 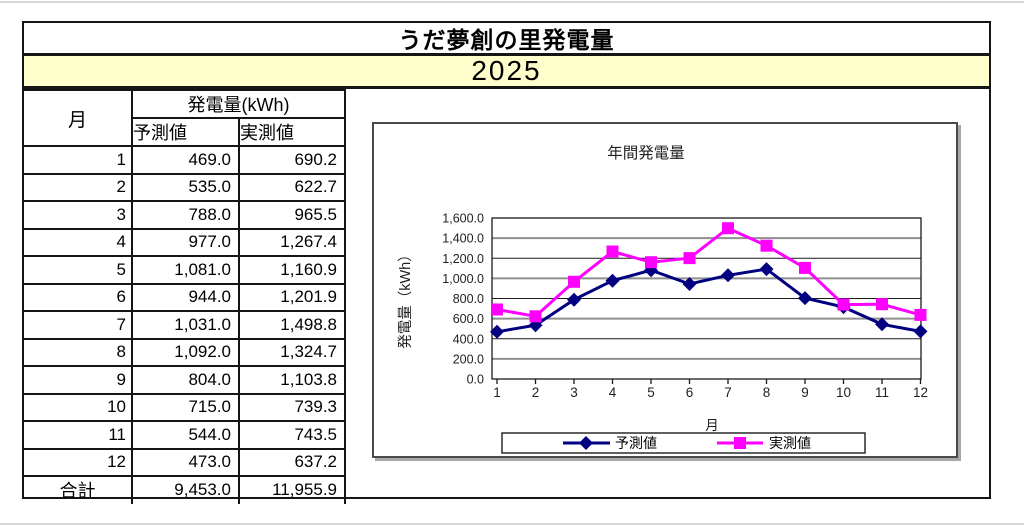 What do you see at coordinates (185, 380) in the screenshot?
I see `cell-predicted: 804.0` at bounding box center [185, 380].